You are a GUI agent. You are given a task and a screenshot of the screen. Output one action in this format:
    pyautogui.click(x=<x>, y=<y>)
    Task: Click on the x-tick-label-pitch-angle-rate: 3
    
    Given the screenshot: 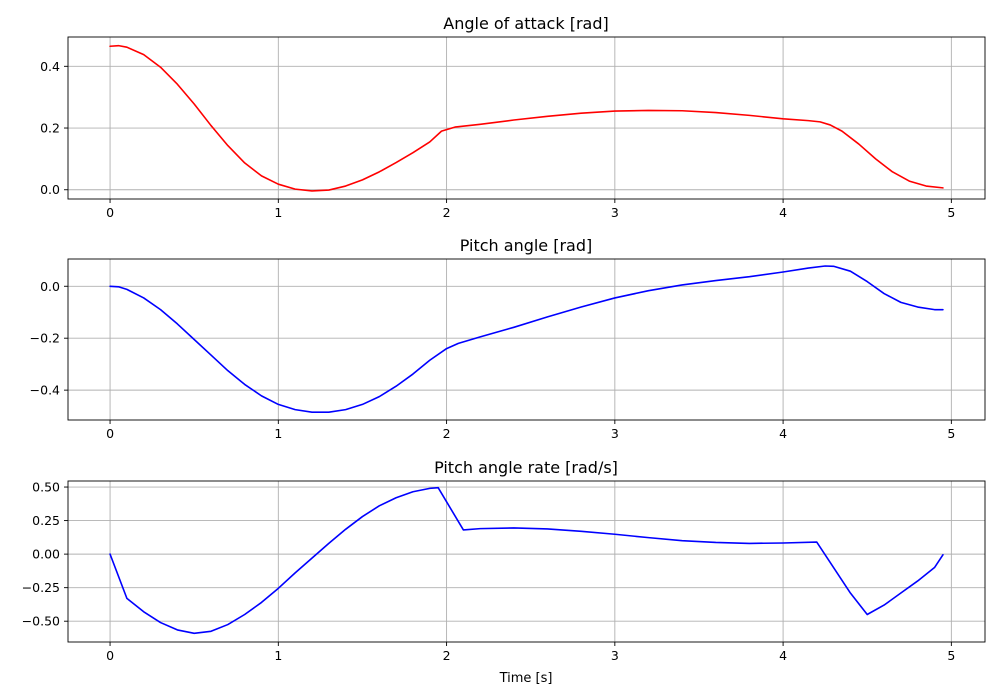 What is the action you would take?
    pyautogui.click(x=615, y=655)
    